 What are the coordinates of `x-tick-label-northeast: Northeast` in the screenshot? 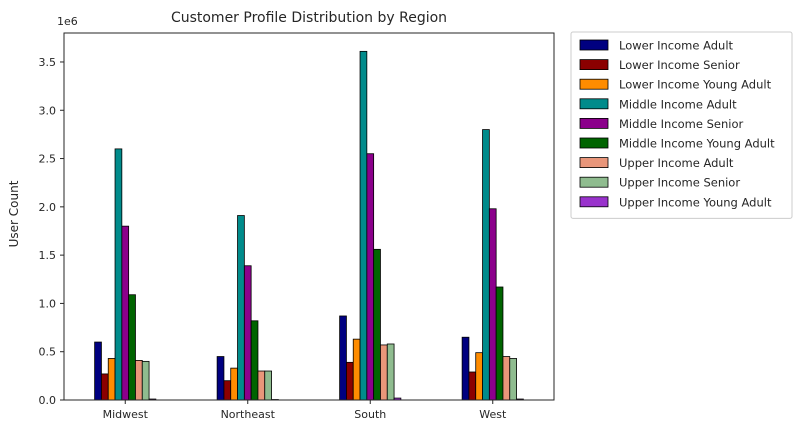 It's located at (248, 414).